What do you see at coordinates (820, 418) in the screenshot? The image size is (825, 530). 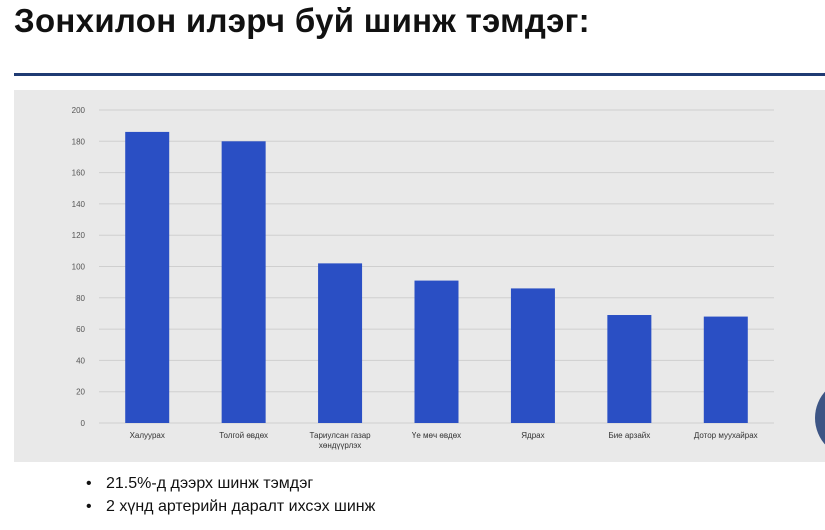 I see `decorative-edge-shape` at bounding box center [820, 418].